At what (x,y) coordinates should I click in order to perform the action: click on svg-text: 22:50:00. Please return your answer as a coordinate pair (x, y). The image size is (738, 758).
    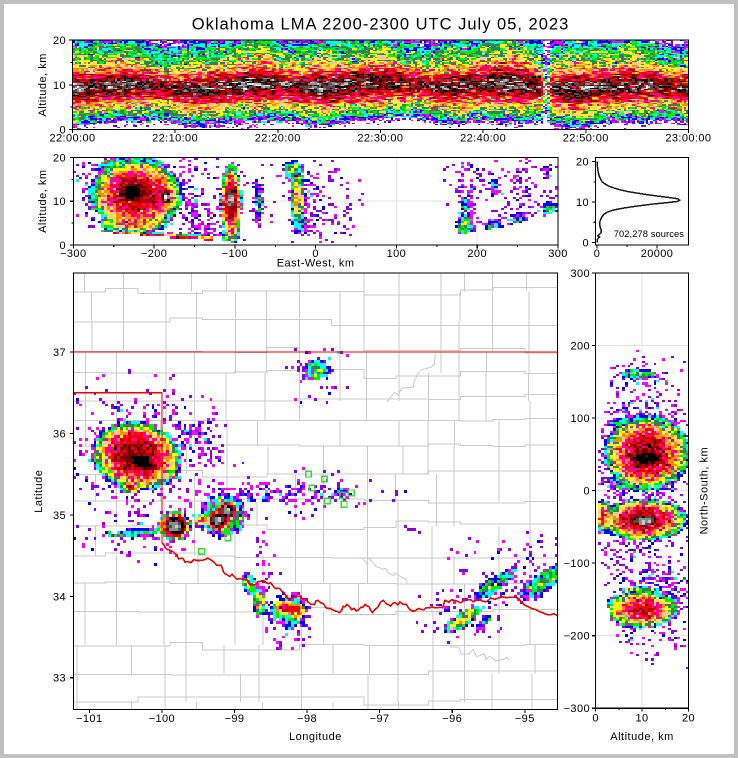
    Looking at the image, I should click on (586, 139).